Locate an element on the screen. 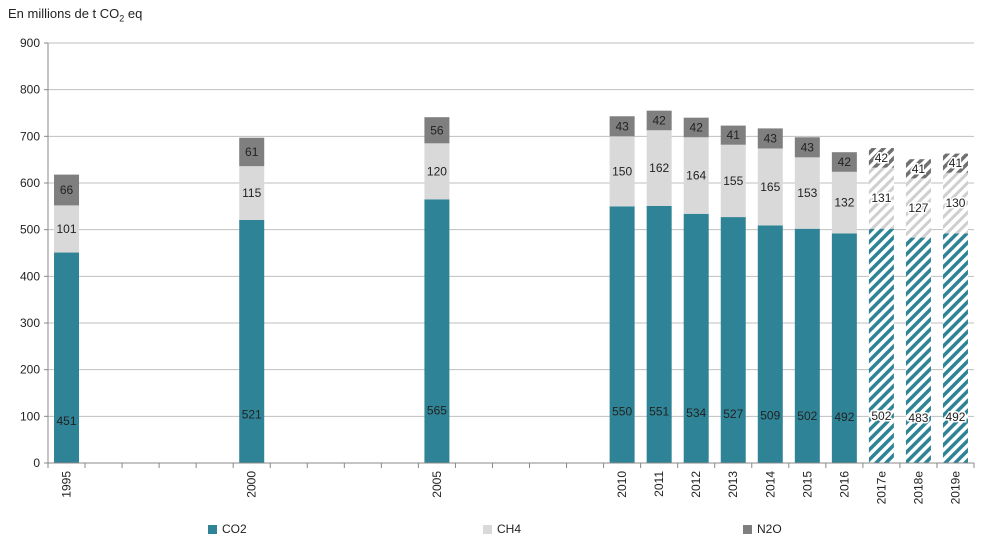  data-label-ch4: 101 is located at coordinates (67, 229).